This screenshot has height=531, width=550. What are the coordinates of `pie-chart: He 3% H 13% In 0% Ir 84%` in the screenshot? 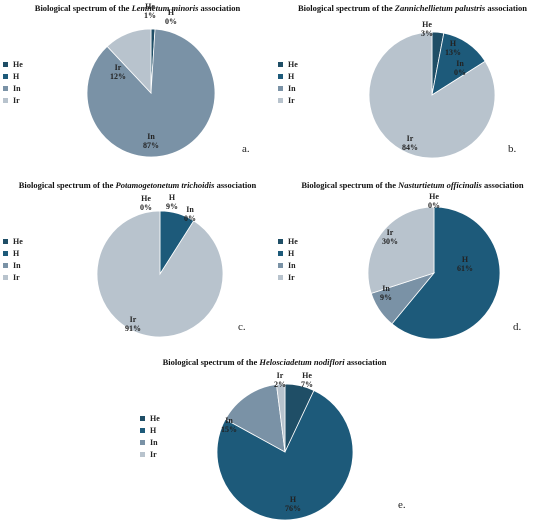 It's located at (432, 89).